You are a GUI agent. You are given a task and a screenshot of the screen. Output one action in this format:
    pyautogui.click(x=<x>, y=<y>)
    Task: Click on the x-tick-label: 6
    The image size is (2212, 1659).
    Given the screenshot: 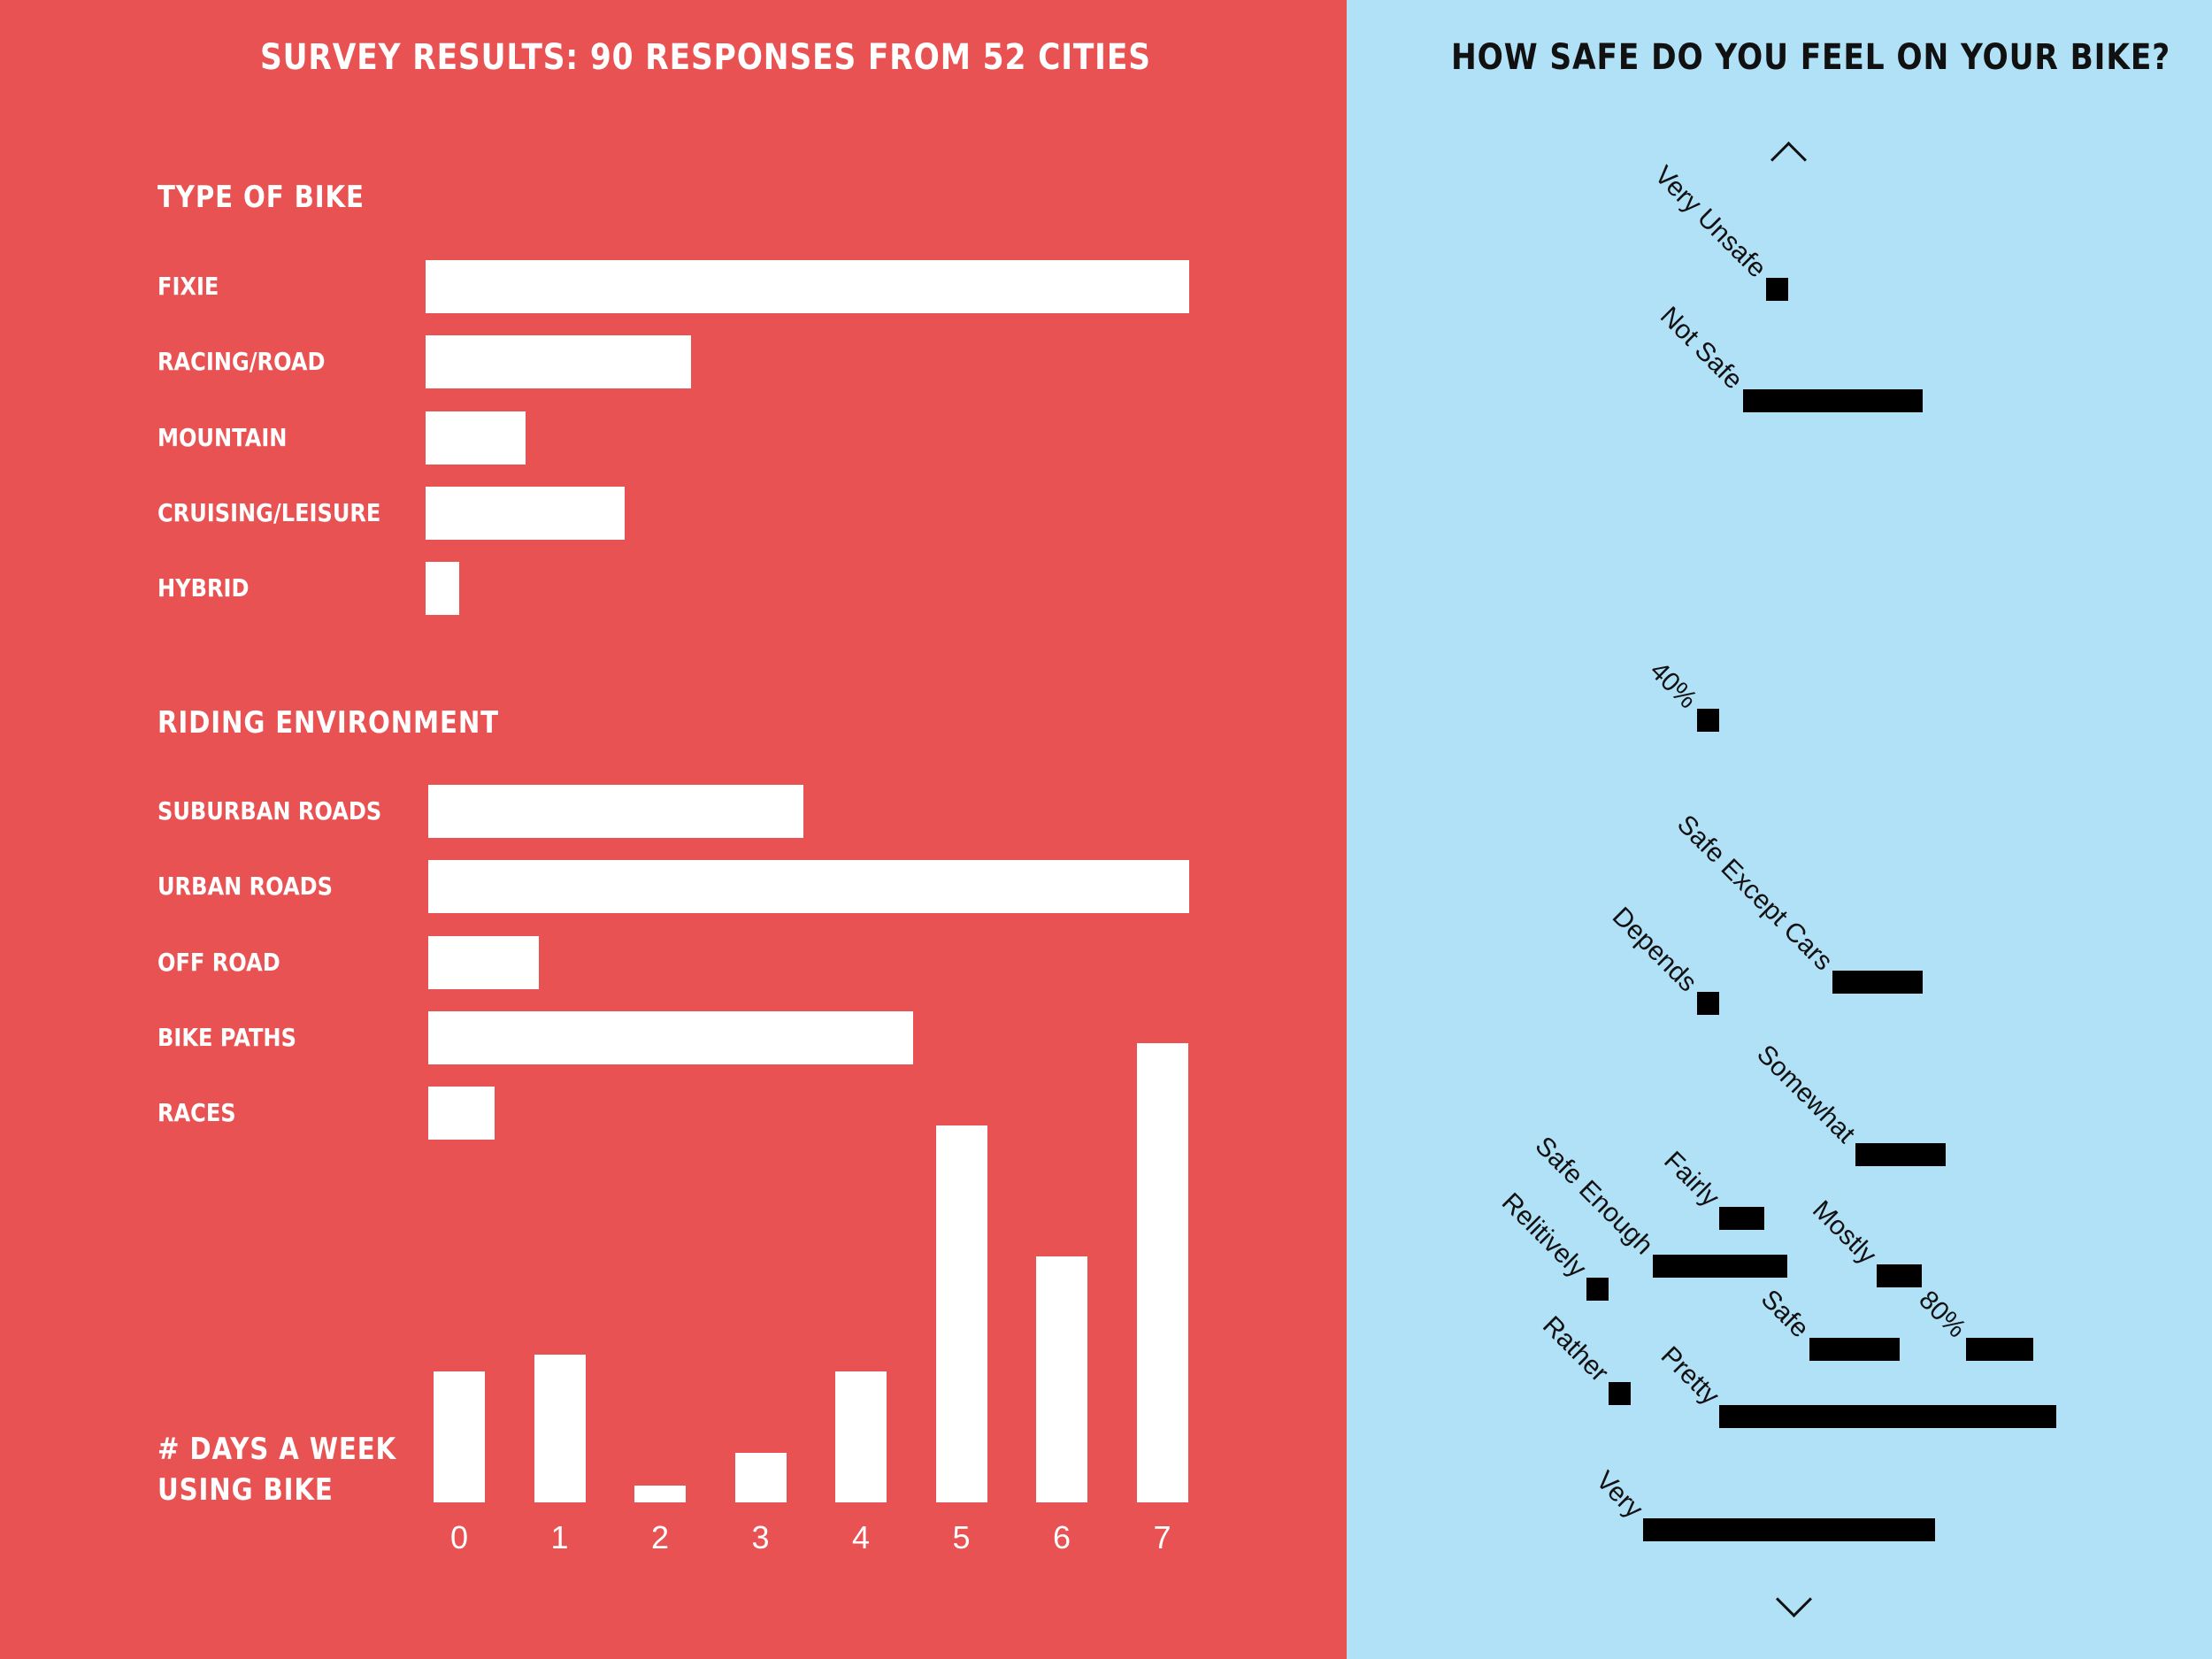 What is the action you would take?
    pyautogui.click(x=1061, y=1537)
    